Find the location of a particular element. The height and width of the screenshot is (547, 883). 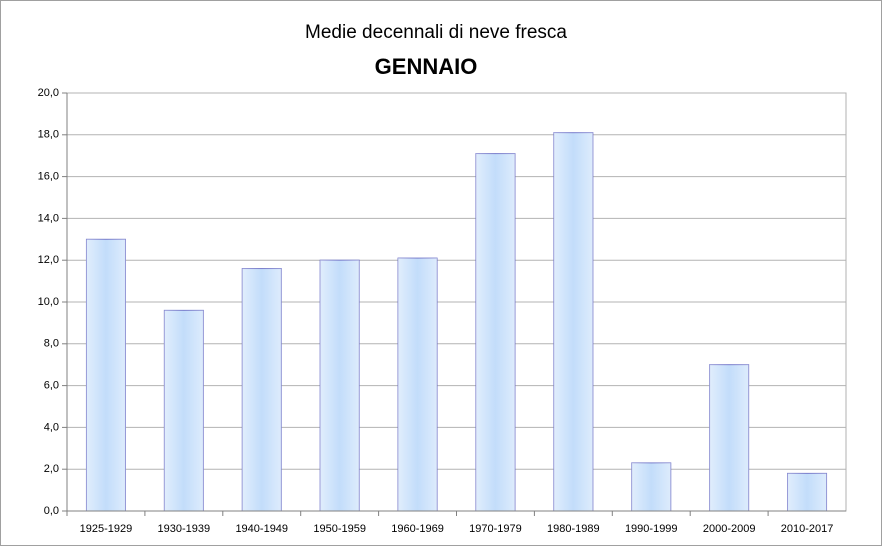

x-tick-label: 1930-1939 is located at coordinates (184, 529).